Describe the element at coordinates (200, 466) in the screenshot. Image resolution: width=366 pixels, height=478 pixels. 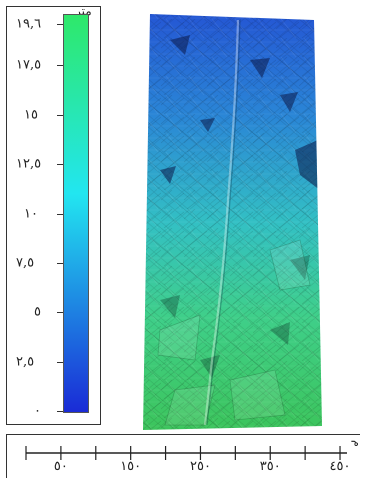
I see `scale-label: ٢٥٠` at that location.